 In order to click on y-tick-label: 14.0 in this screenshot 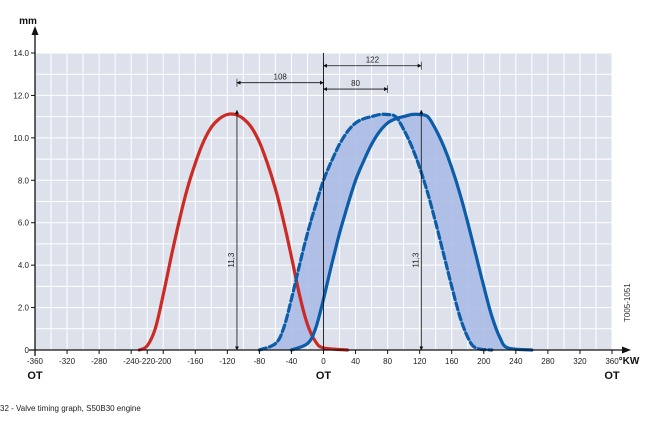, I will do `click(21, 53)`.